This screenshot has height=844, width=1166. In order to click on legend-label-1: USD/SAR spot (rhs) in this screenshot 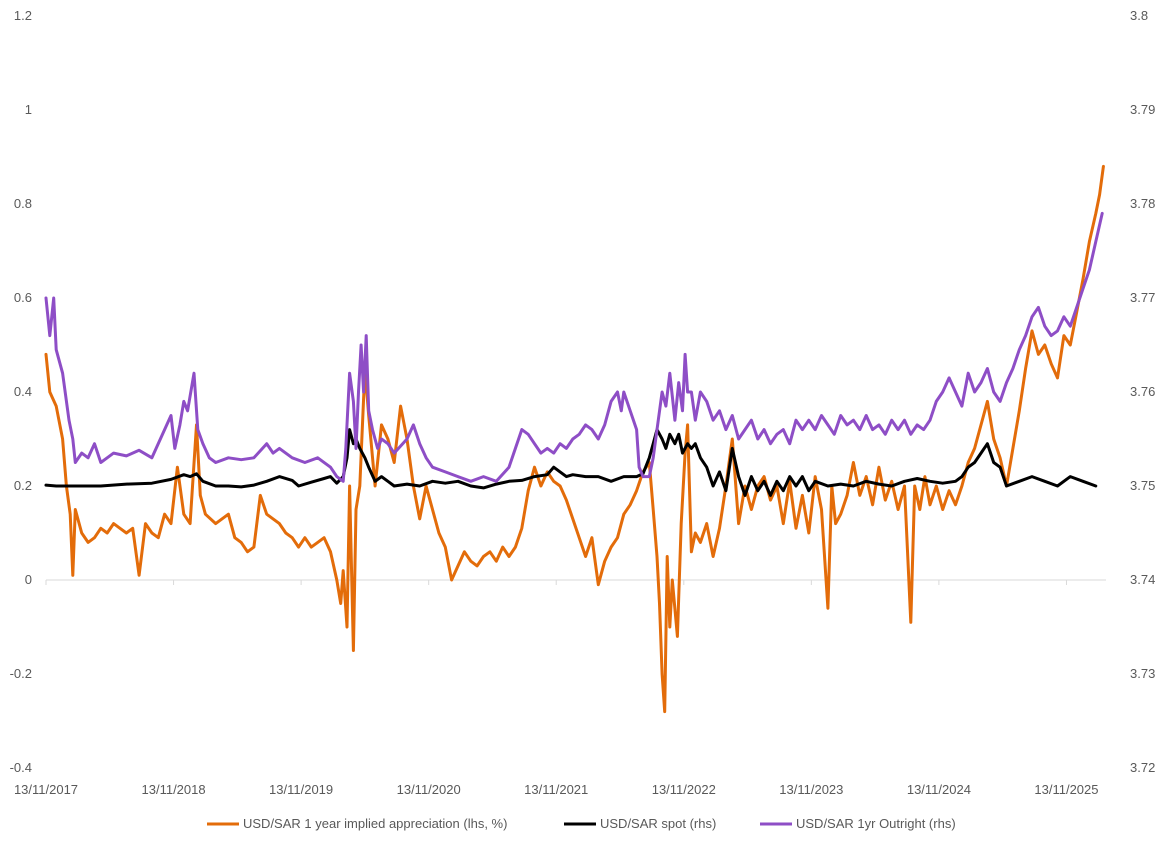, I will do `click(658, 823)`.